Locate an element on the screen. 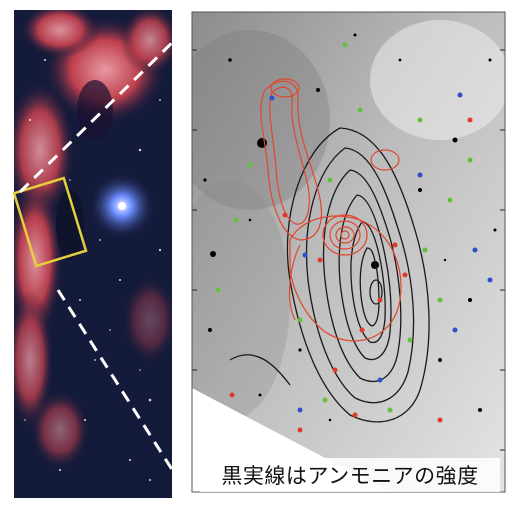 This screenshot has height=511, width=519. figure-caption: 黒実線はアンモニアの強度 is located at coordinates (350, 475).